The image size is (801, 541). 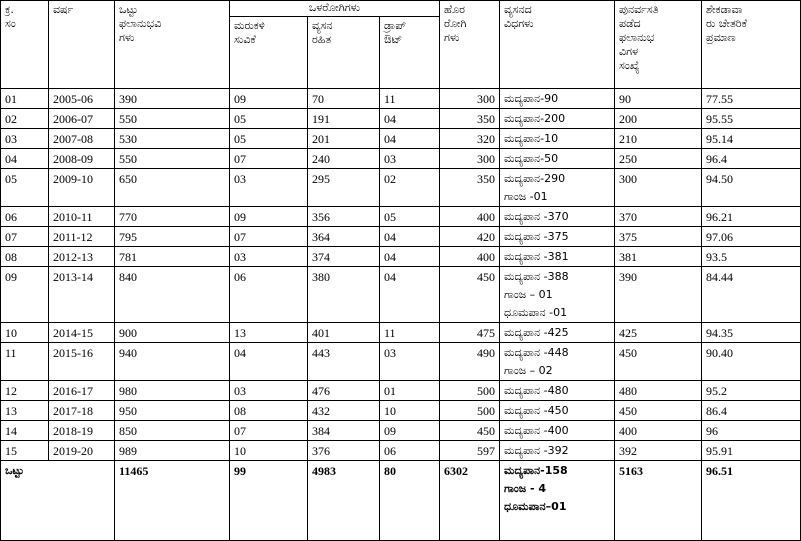 What do you see at coordinates (268, 216) in the screenshot?
I see `cell-relapse: 09` at bounding box center [268, 216].